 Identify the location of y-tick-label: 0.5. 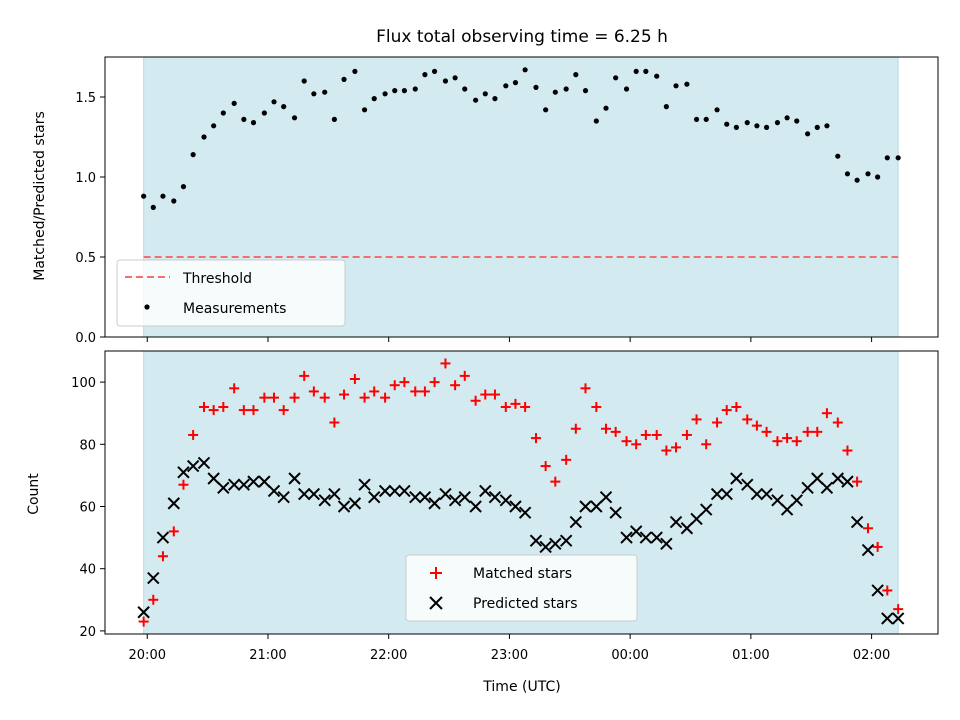
(85, 258).